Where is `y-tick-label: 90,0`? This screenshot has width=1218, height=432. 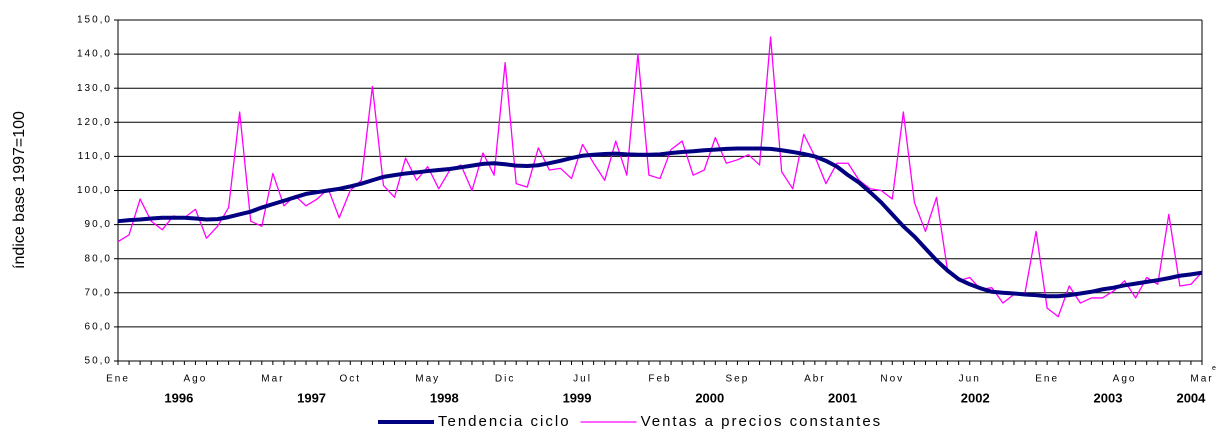
y-tick-label: 90,0 is located at coordinates (98, 224).